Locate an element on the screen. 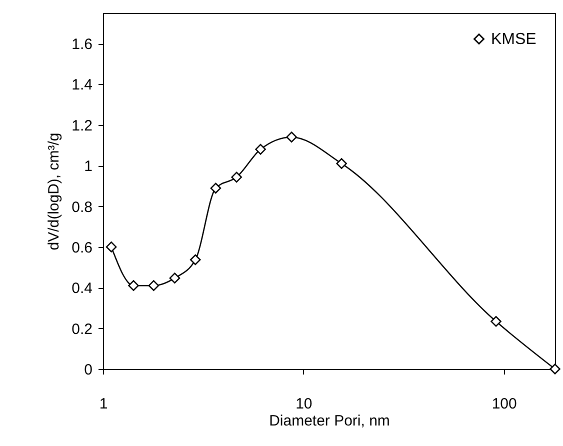  y-tick-label: 1.4 is located at coordinates (82, 85).